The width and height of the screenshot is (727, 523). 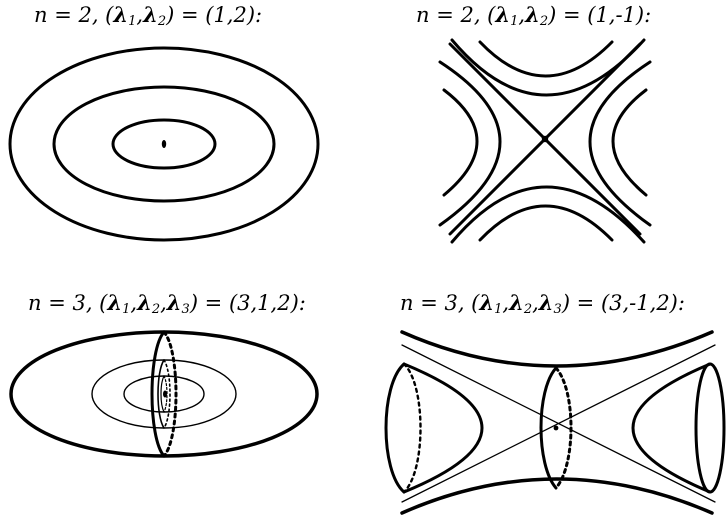 I want to click on title-suffix: ) = (3,1,2):, so click(x=247, y=303).